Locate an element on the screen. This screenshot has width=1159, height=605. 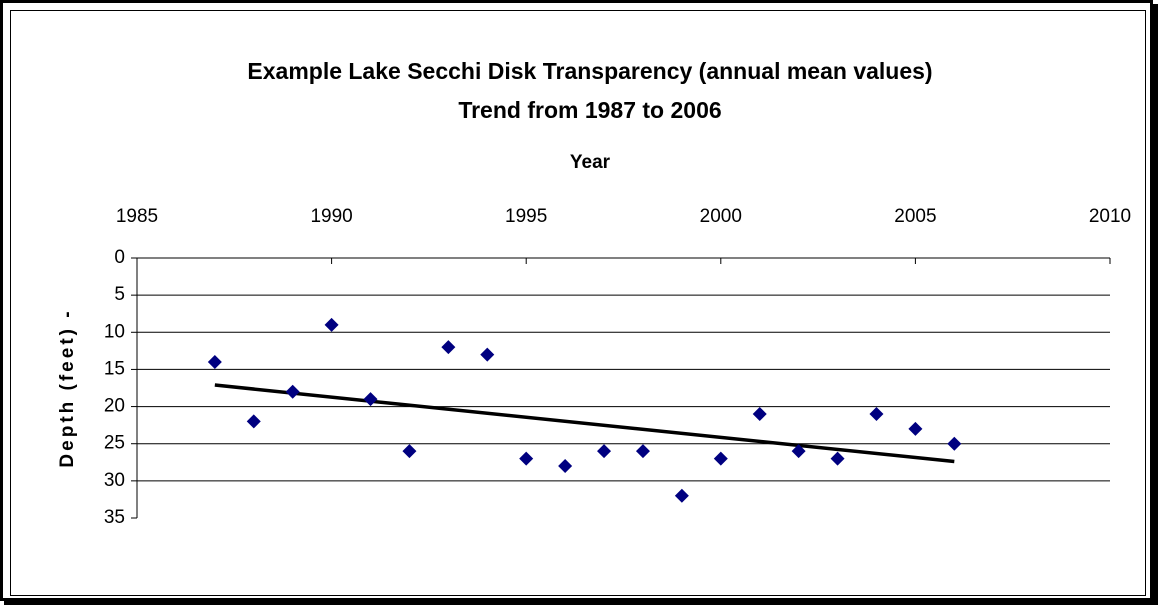
x-tick-label: 2010 is located at coordinates (1110, 216).